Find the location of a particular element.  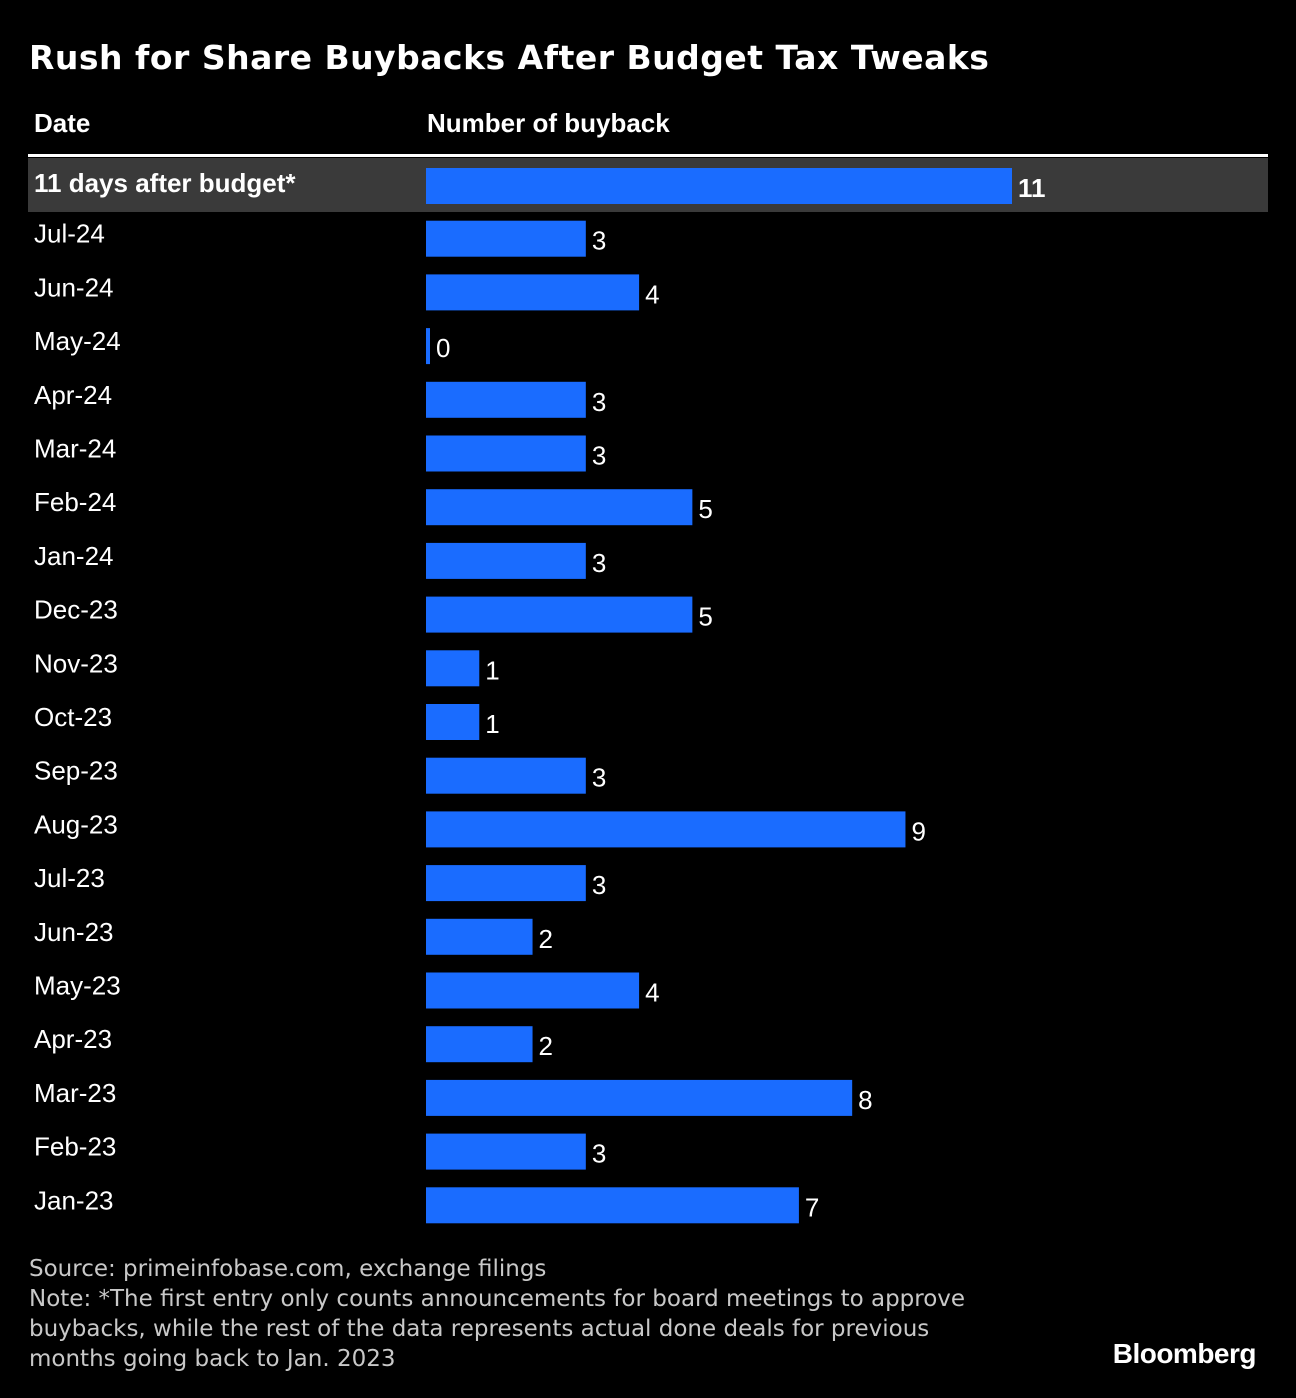

category-label: Feb-23 is located at coordinates (75, 1147).